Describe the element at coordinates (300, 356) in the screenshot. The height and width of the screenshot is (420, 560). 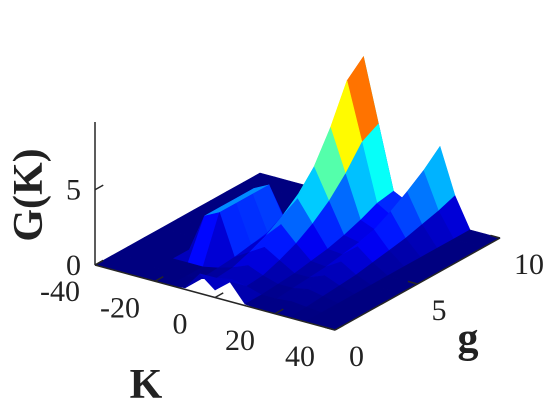
I see `x-tick-label: 40` at that location.